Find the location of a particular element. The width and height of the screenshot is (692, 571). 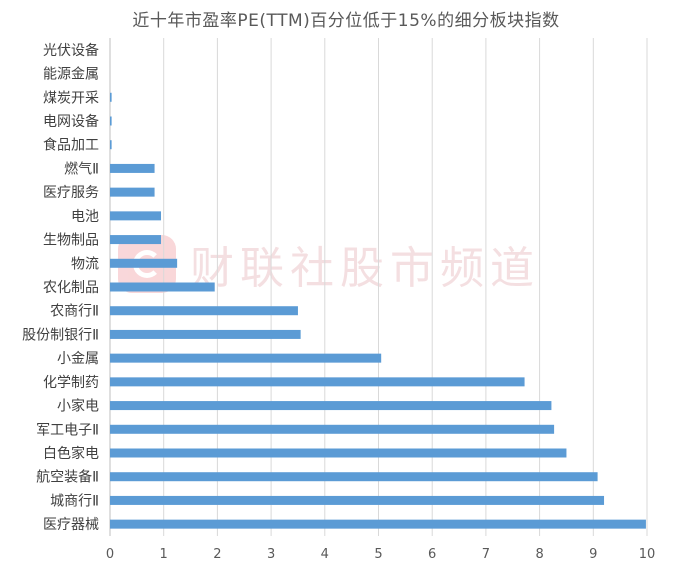

category-label: 光伏设备 is located at coordinates (71, 50).